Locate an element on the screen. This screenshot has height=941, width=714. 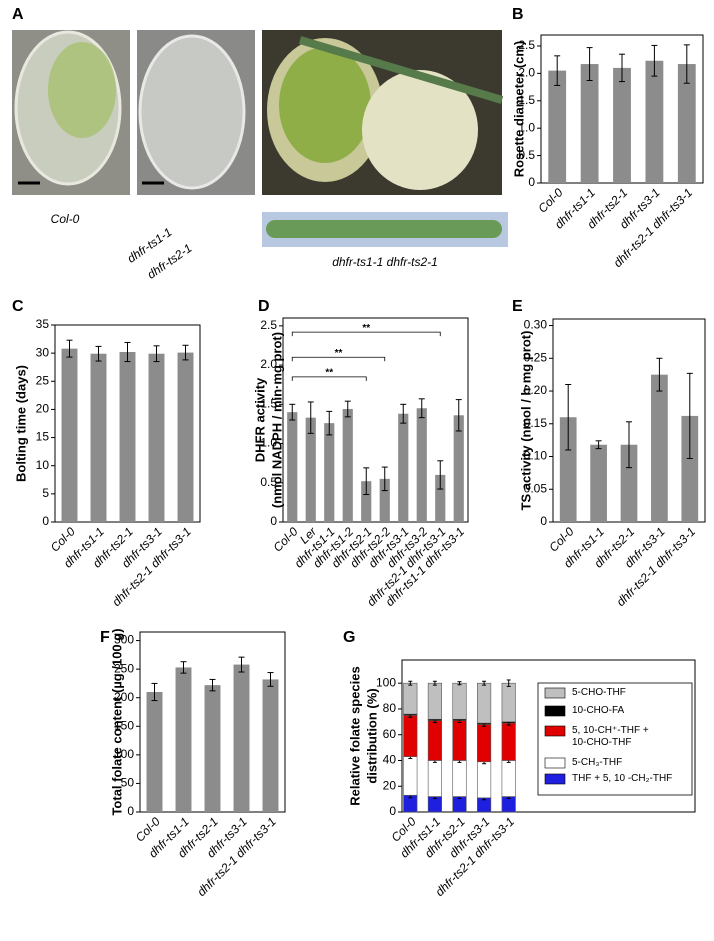
y-tick-label: 0.25 is located at coordinates (536, 357).